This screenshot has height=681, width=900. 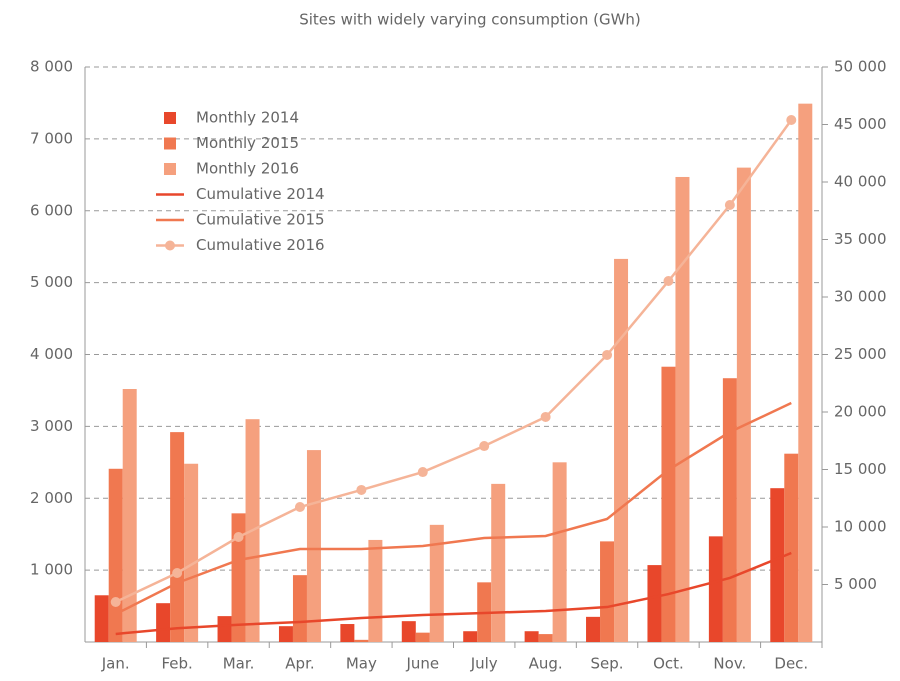 What do you see at coordinates (453, 593) in the screenshot?
I see `line` at bounding box center [453, 593].